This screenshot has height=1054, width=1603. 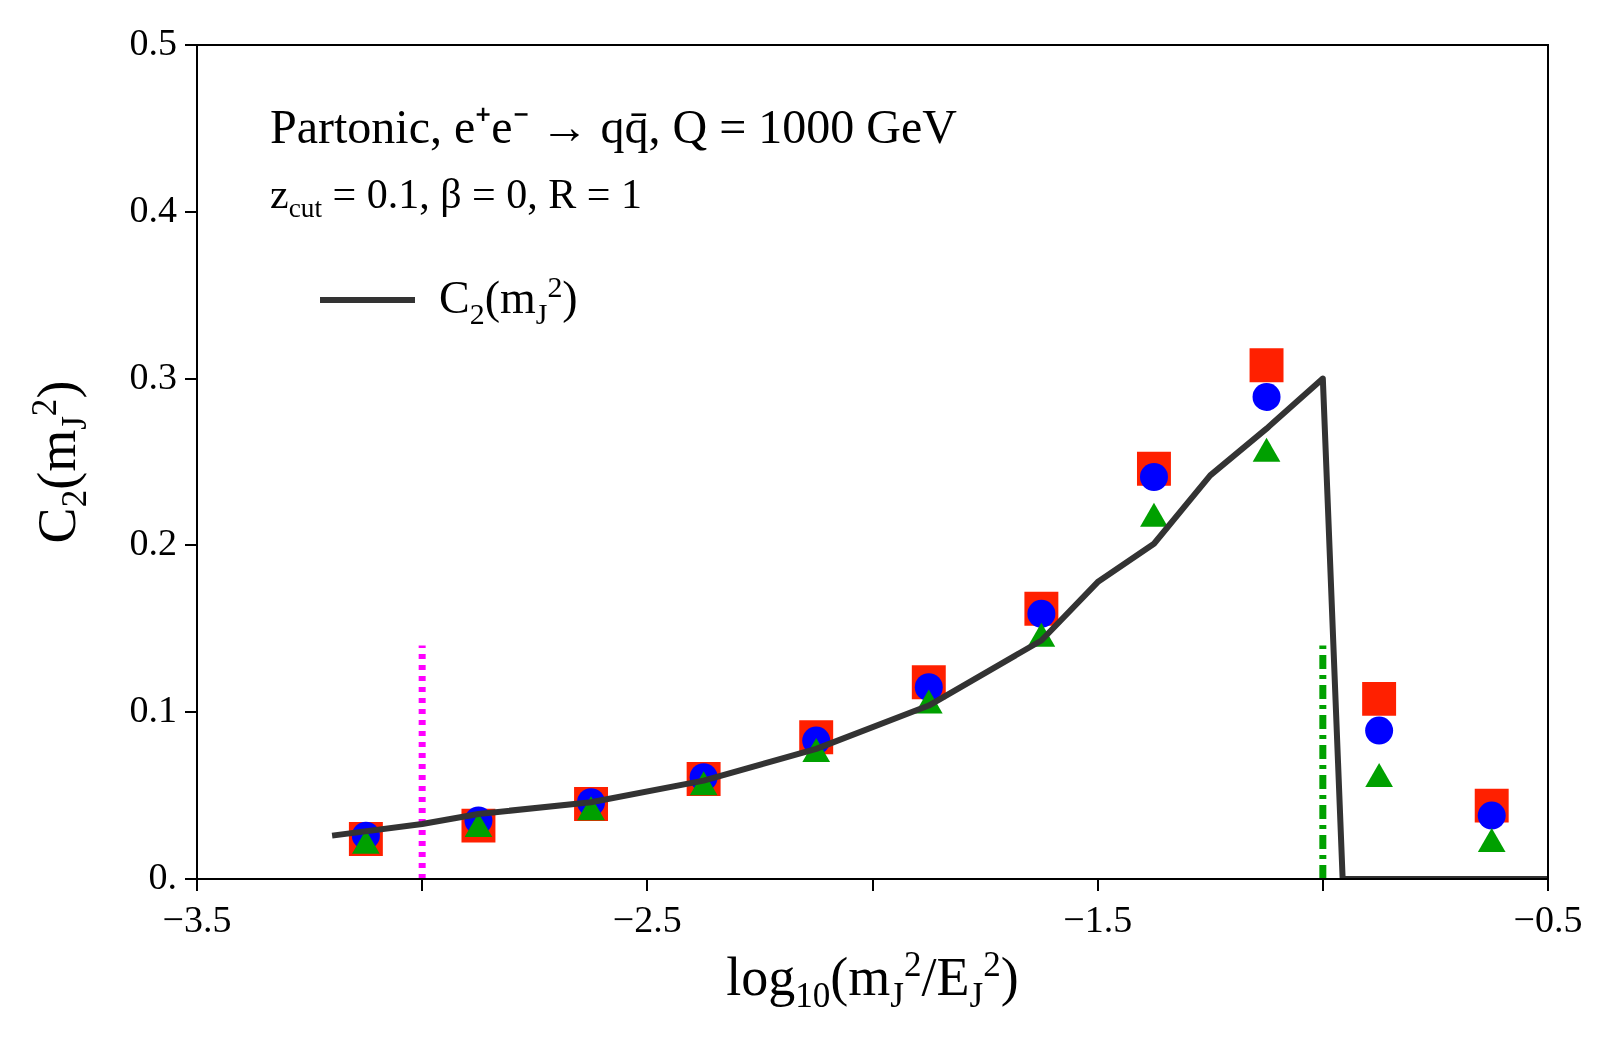 I want to click on x-tick-label: −1.5, so click(x=1098, y=918).